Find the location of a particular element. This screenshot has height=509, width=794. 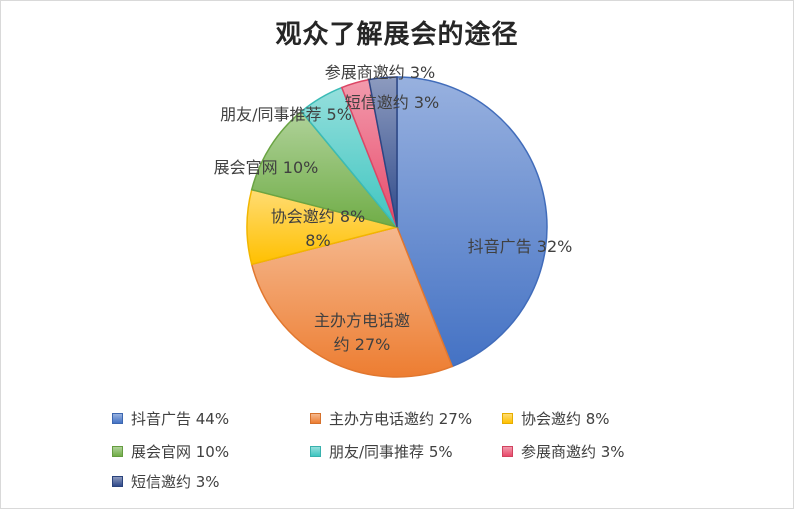

legend-label: 短信邀约 3% is located at coordinates (175, 482).